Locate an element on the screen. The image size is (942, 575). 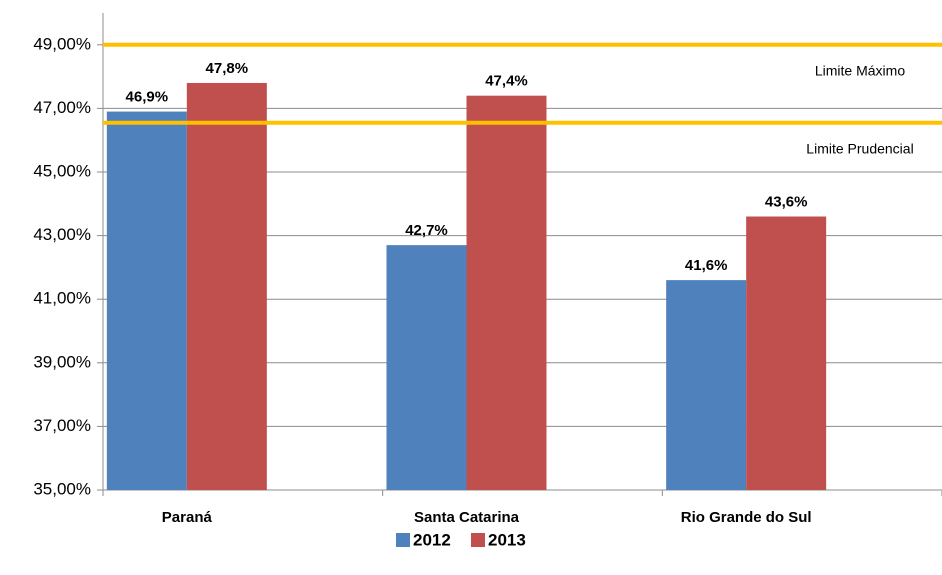
y-tick-label: 37,00% is located at coordinates (62, 425).